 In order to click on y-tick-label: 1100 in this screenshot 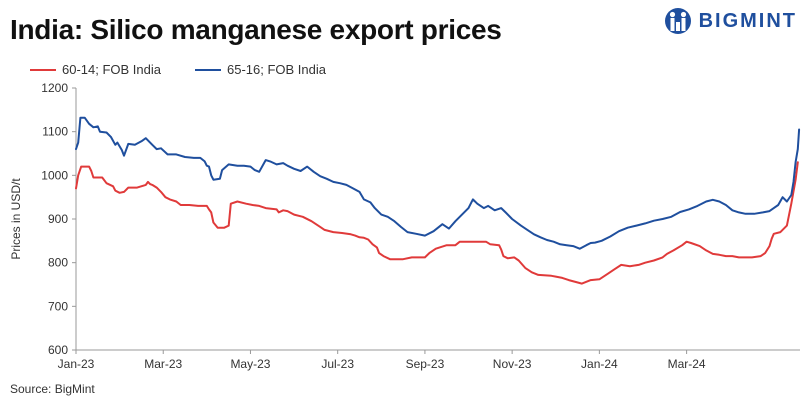, I will do `click(55, 132)`.